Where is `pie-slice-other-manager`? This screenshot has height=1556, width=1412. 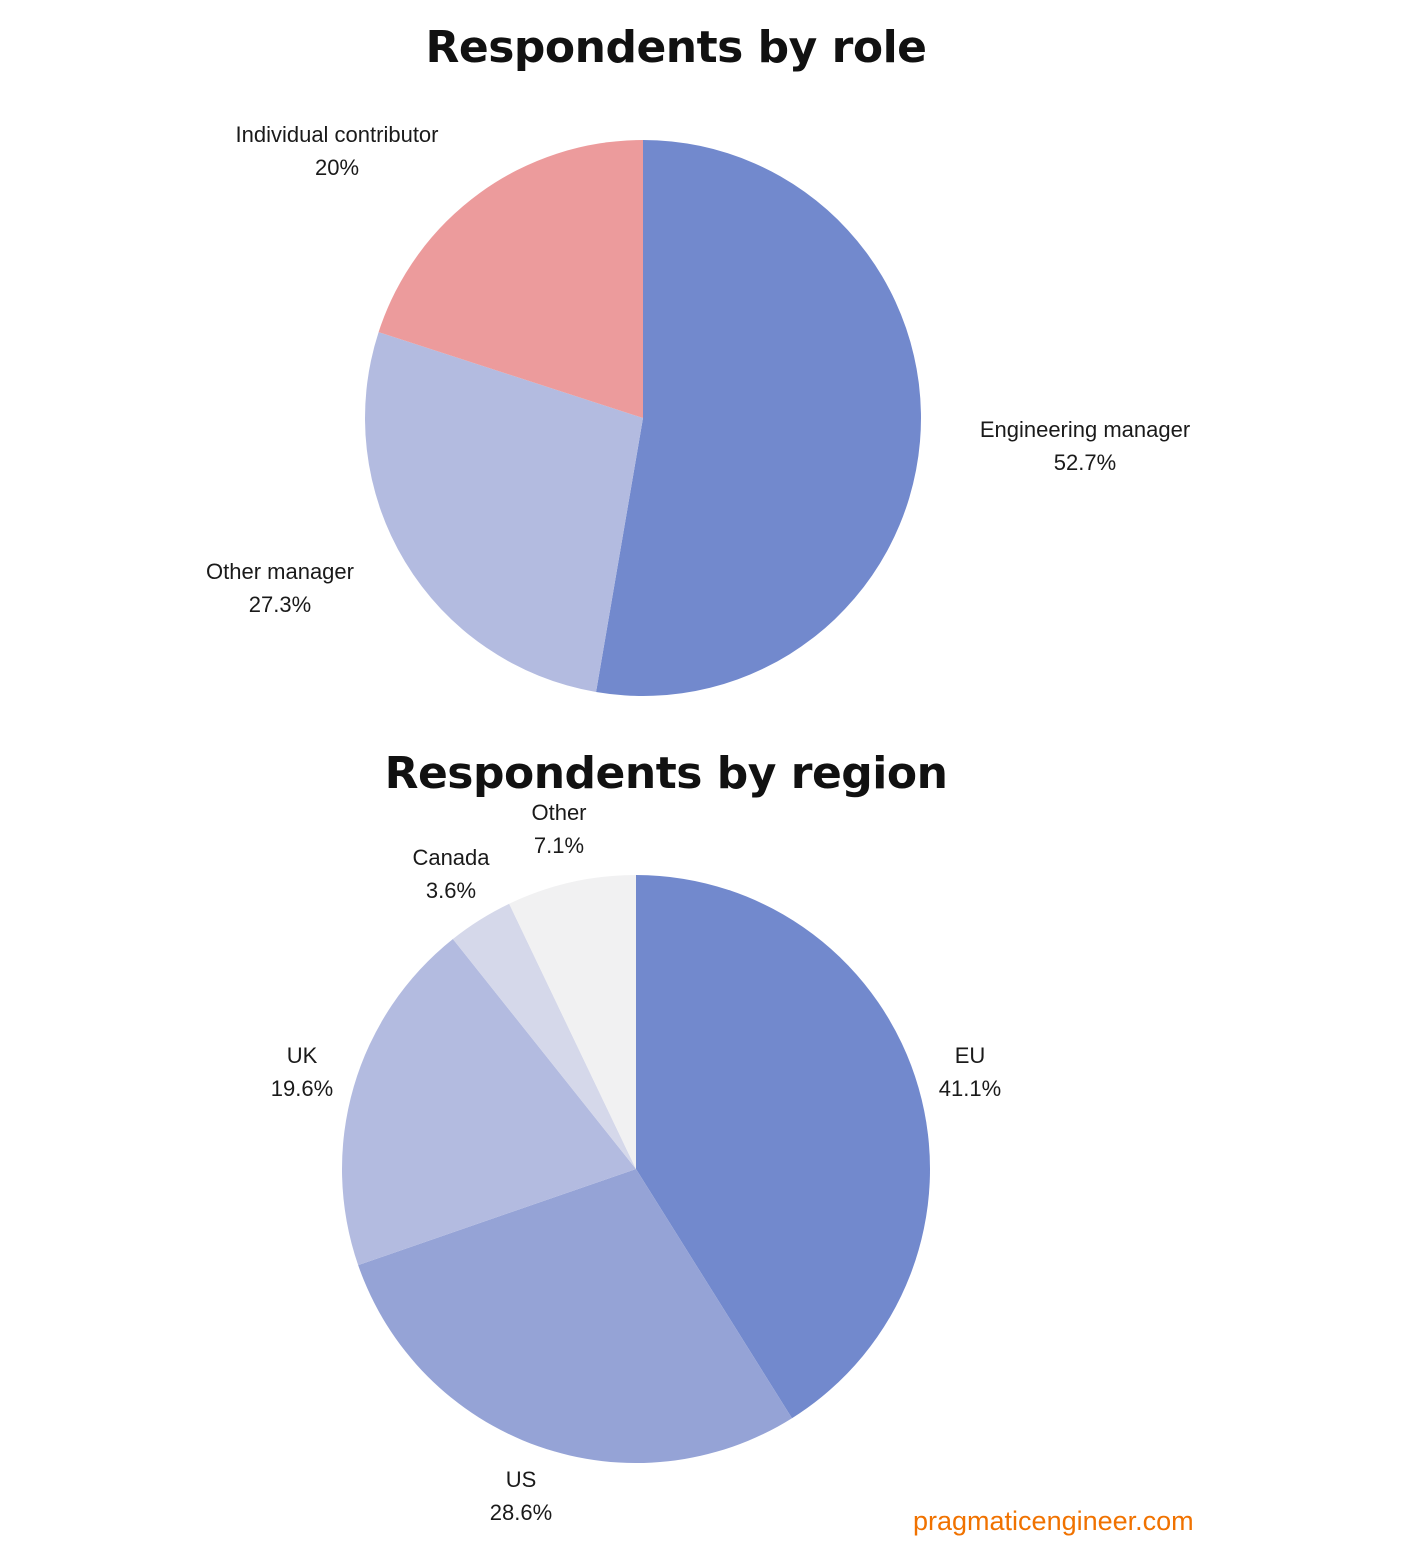
pie-slice-other-manager is located at coordinates (504, 512).